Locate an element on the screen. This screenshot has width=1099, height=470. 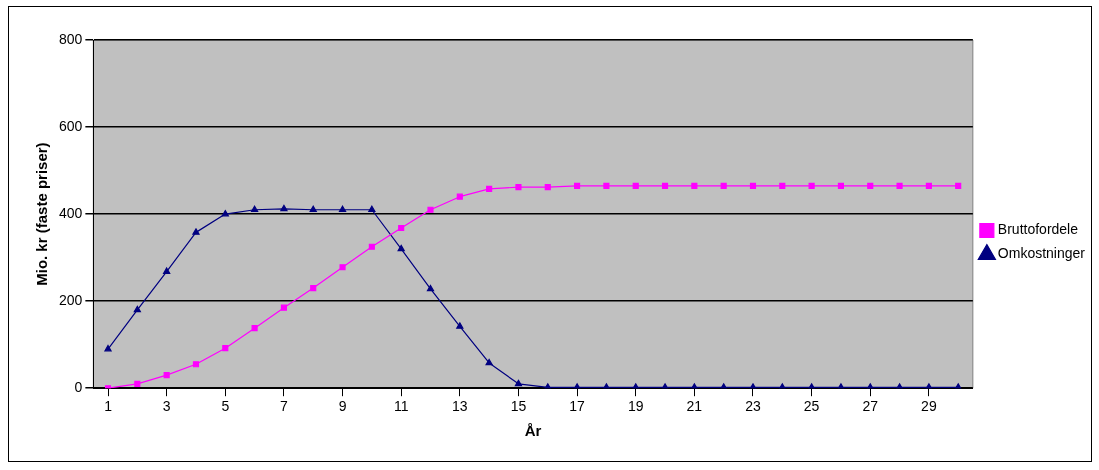
y-tick-label: 0 is located at coordinates (78, 387).